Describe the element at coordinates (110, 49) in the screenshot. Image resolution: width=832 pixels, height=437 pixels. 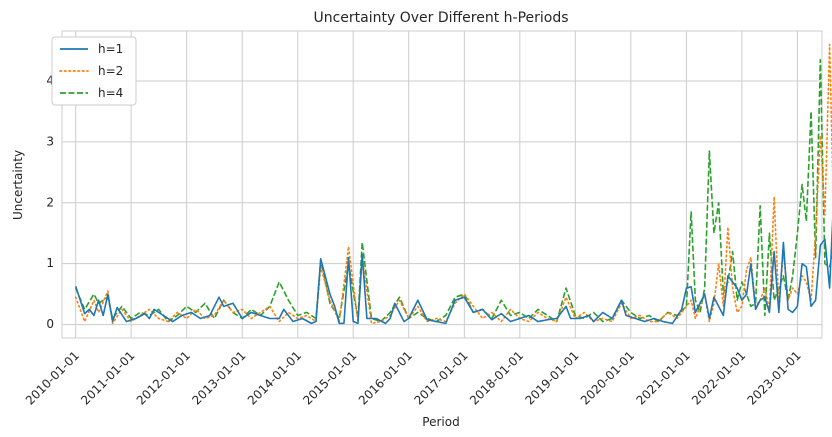
I see `legend-label-h1: h=1` at that location.